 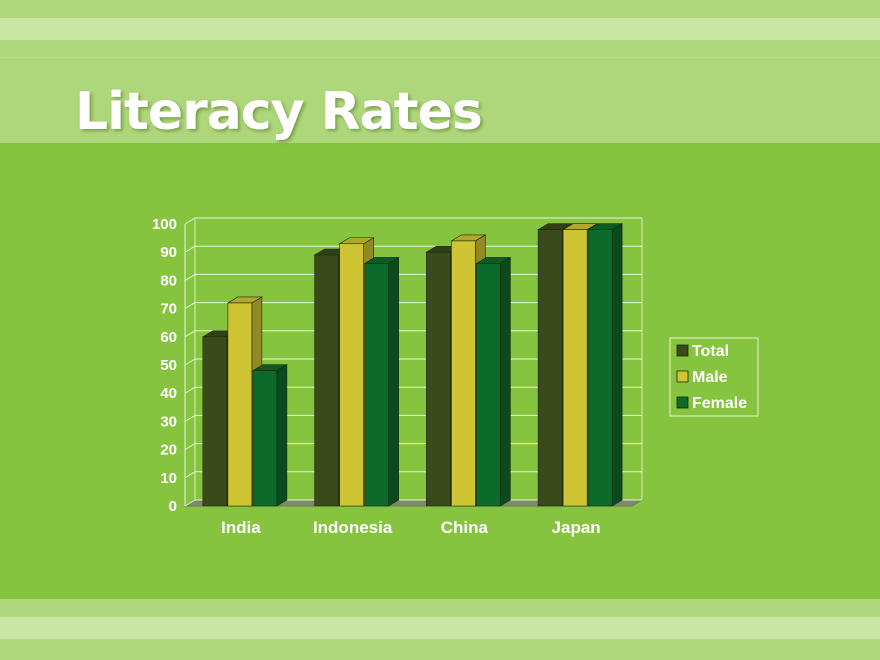 What do you see at coordinates (576, 527) in the screenshot?
I see `x-tick-label: Japan` at bounding box center [576, 527].